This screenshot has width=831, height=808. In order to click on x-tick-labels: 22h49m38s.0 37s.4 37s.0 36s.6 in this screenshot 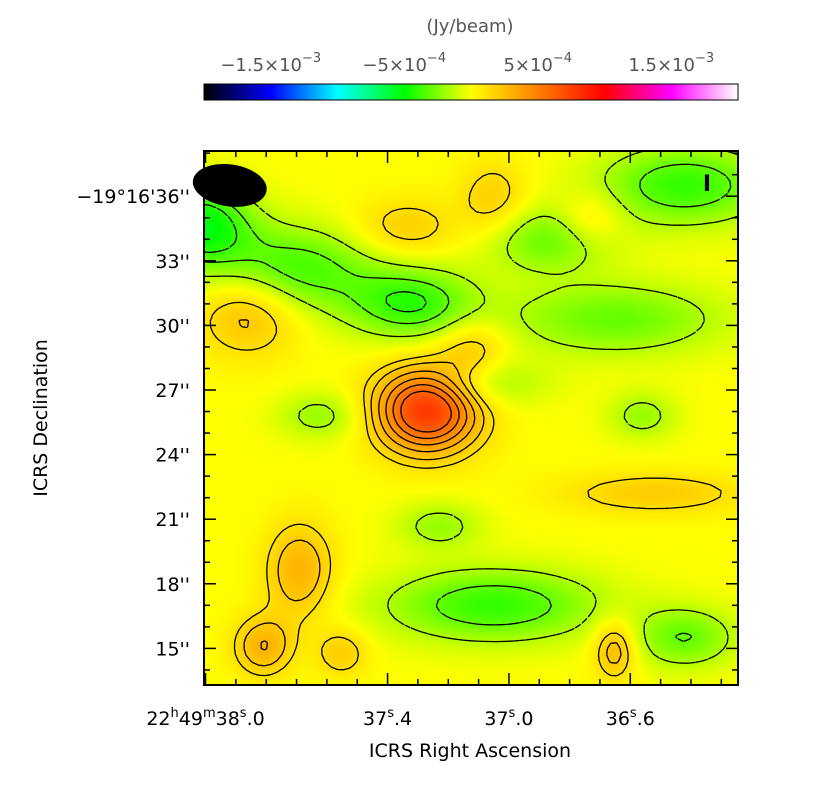, I will do `click(400, 718)`.